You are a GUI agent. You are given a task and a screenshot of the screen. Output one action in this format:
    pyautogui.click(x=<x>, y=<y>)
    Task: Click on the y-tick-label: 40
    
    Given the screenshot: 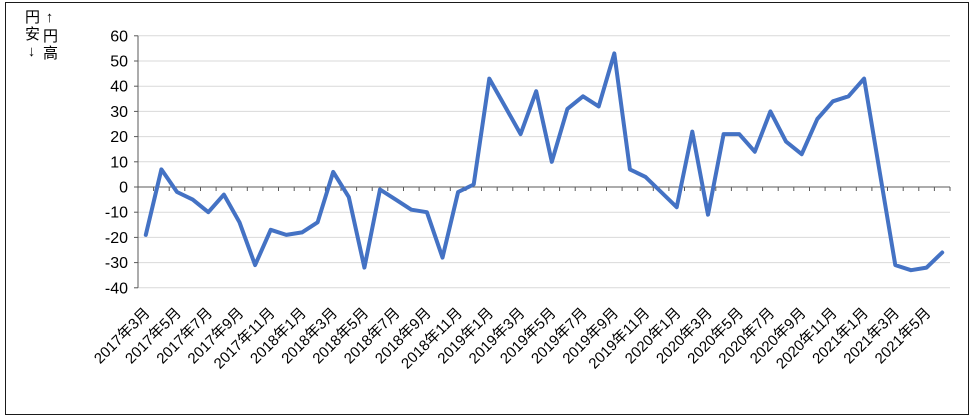 What is the action you would take?
    pyautogui.click(x=119, y=87)
    